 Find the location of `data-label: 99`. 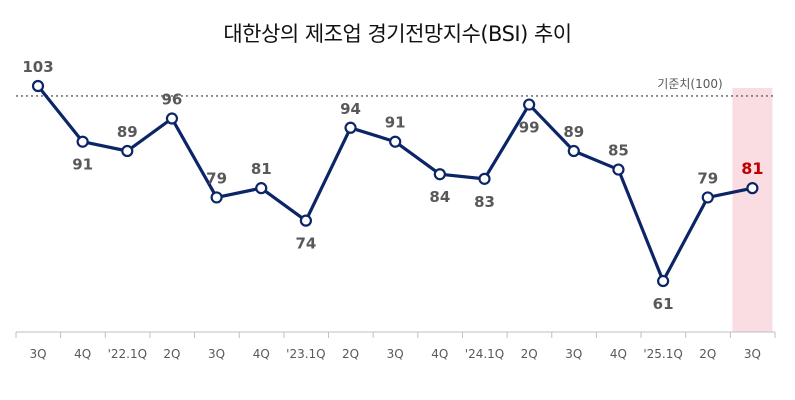

data-label: 99 is located at coordinates (529, 128).